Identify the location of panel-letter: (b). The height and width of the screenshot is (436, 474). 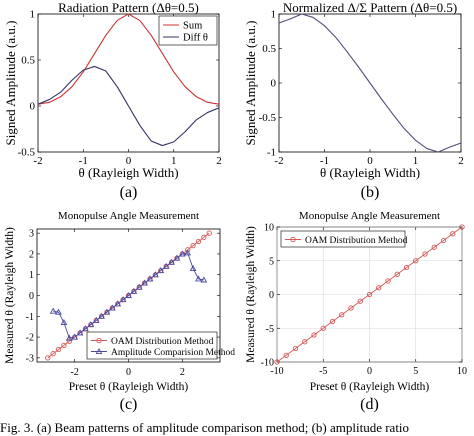
(370, 192).